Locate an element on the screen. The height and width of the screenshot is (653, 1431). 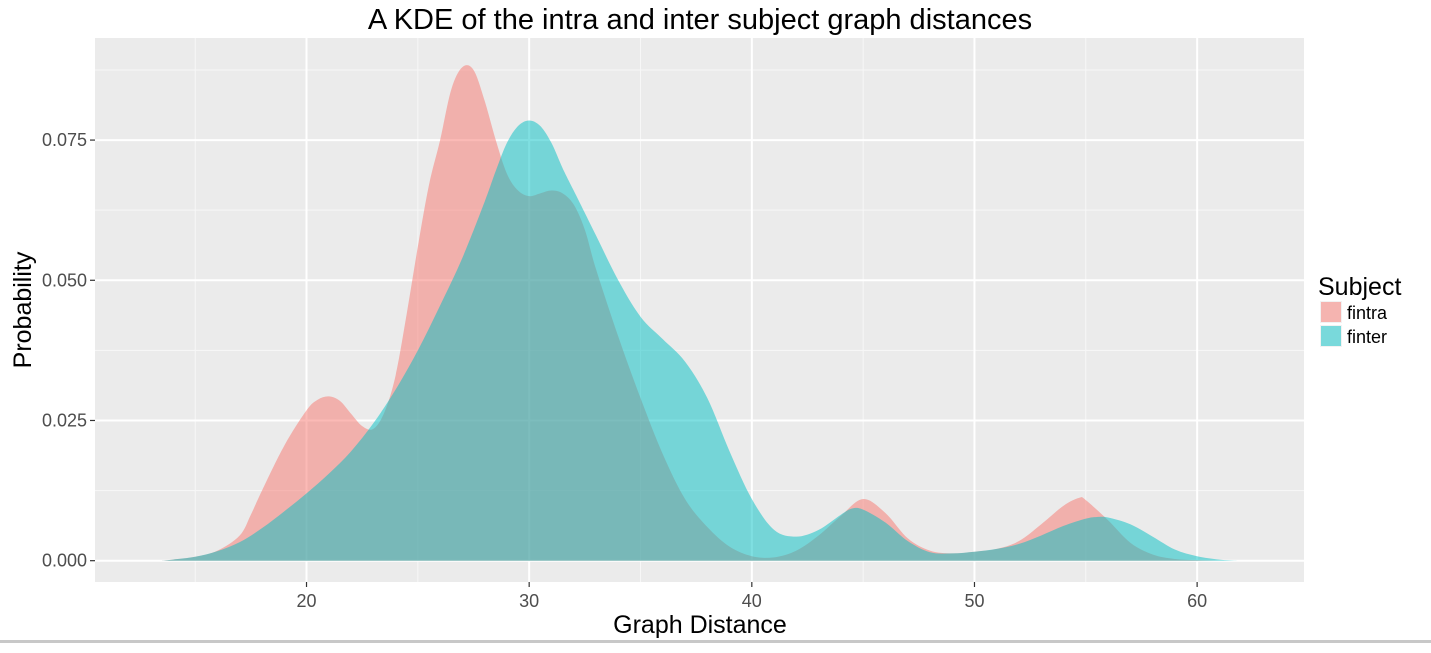
legend-key-finter is located at coordinates (1331, 336).